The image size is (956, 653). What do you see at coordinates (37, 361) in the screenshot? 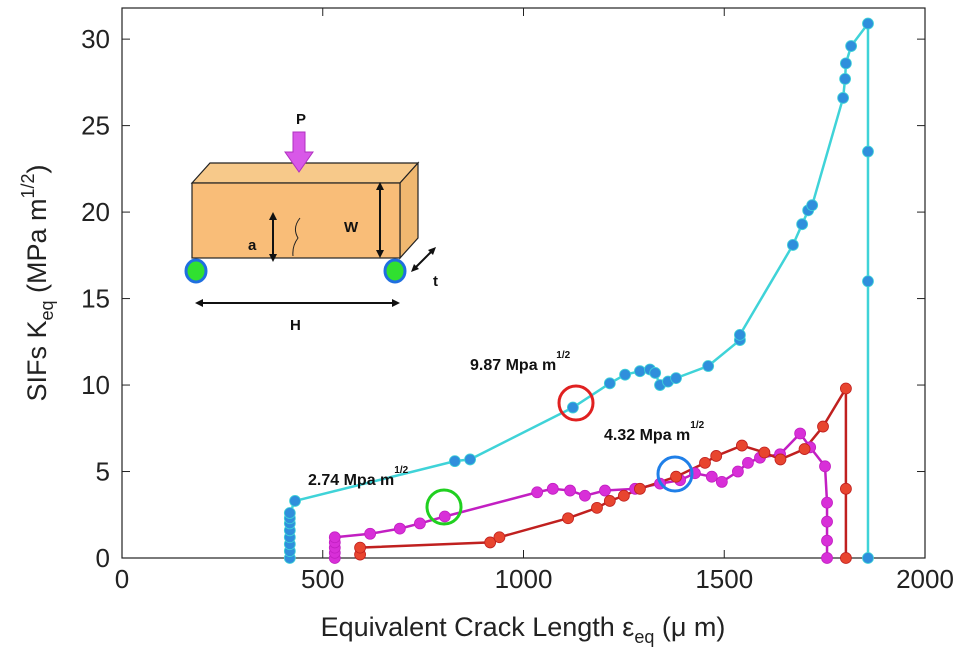
I see `label-text: SIFs K` at bounding box center [37, 361].